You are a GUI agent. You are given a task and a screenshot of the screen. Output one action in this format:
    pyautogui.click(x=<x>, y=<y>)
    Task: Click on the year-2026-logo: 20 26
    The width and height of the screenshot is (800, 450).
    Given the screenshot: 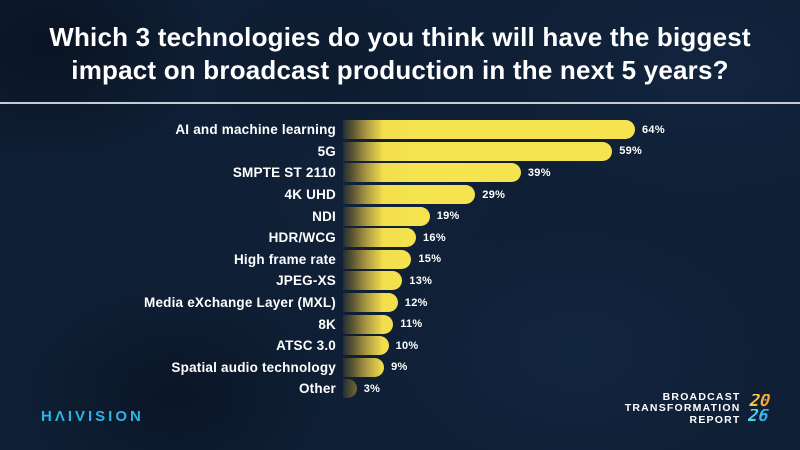 What is the action you would take?
    pyautogui.click(x=758, y=408)
    